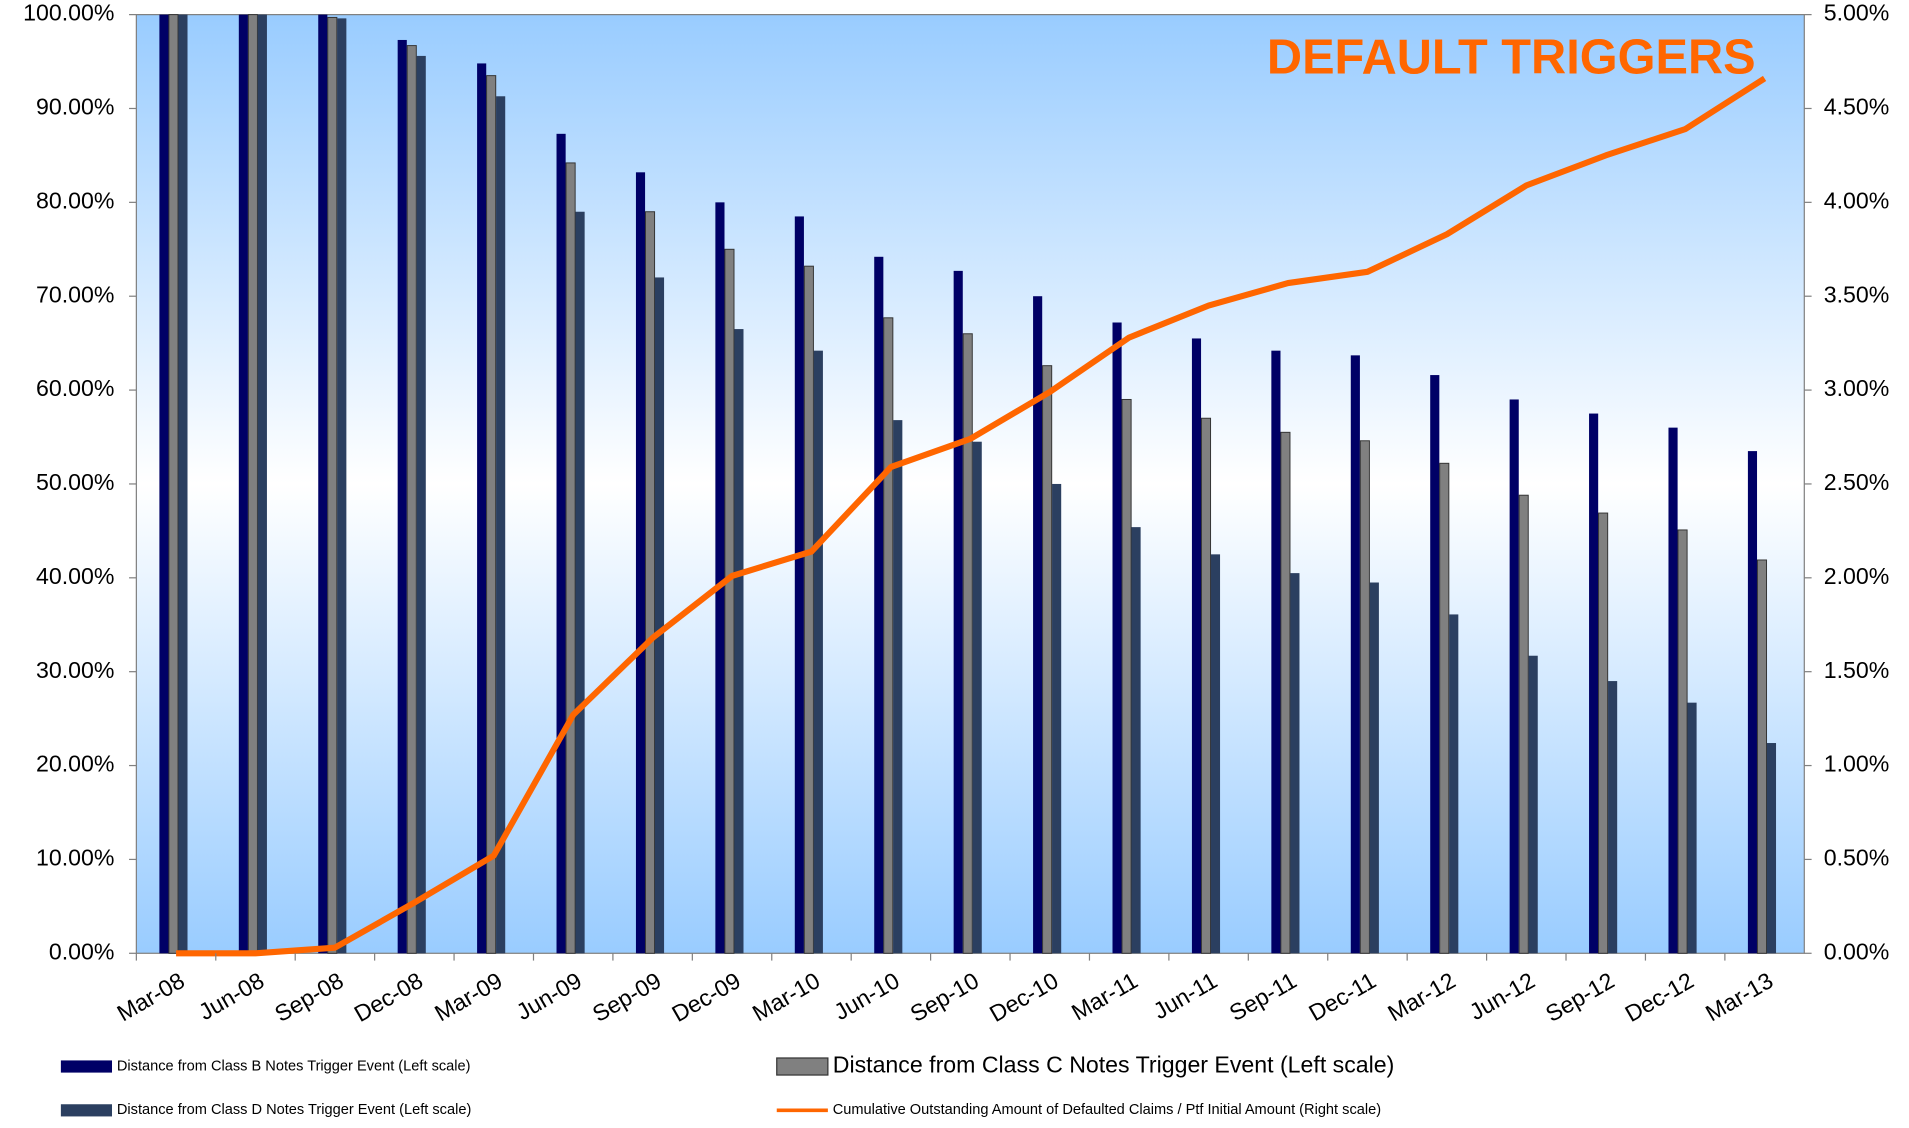  Describe the element at coordinates (1857, 294) in the screenshot. I see `y2-tick-label: 3.50%` at that location.